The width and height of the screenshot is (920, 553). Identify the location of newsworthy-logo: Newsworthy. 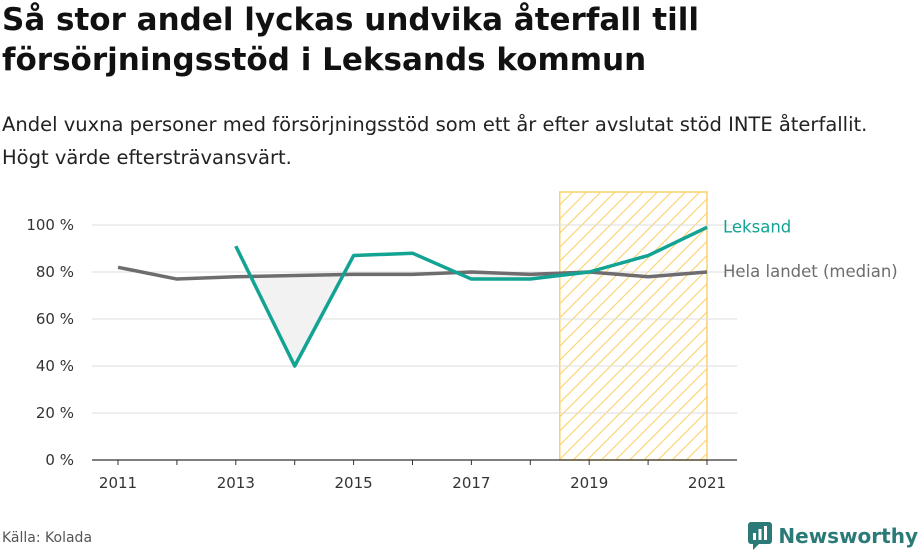
(832, 536).